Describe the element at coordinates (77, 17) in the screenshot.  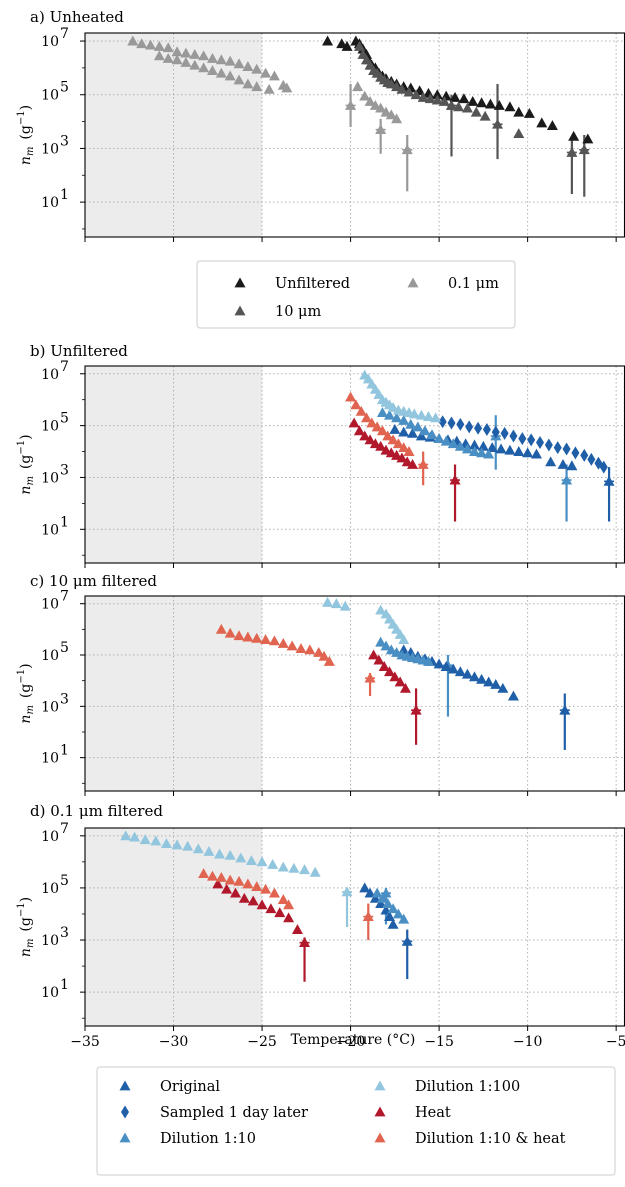
I see `panel-title: a) Unheated` at that location.